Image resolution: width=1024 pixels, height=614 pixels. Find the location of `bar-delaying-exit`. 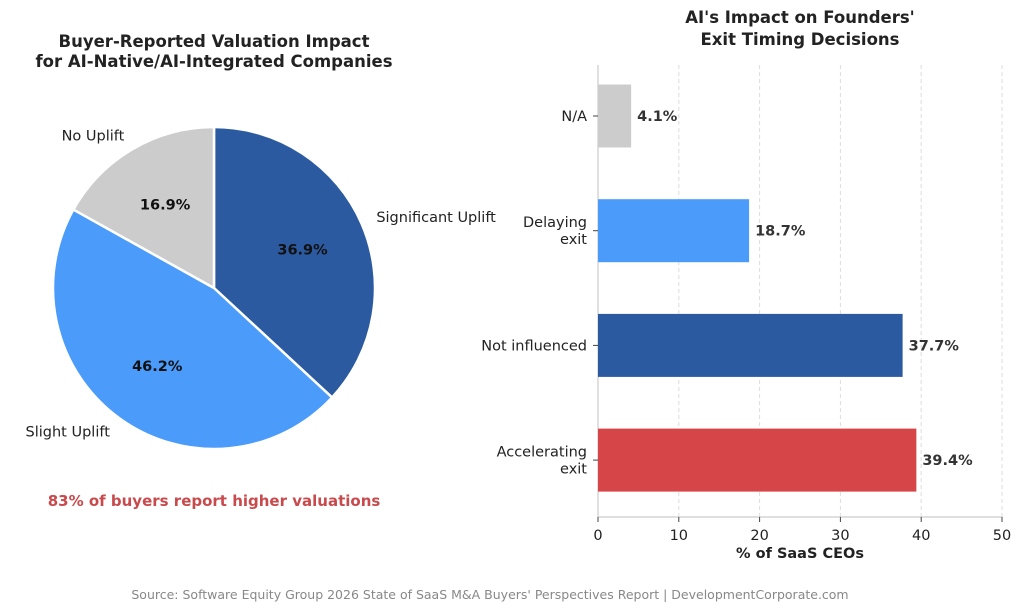

bar-delaying-exit is located at coordinates (674, 231).